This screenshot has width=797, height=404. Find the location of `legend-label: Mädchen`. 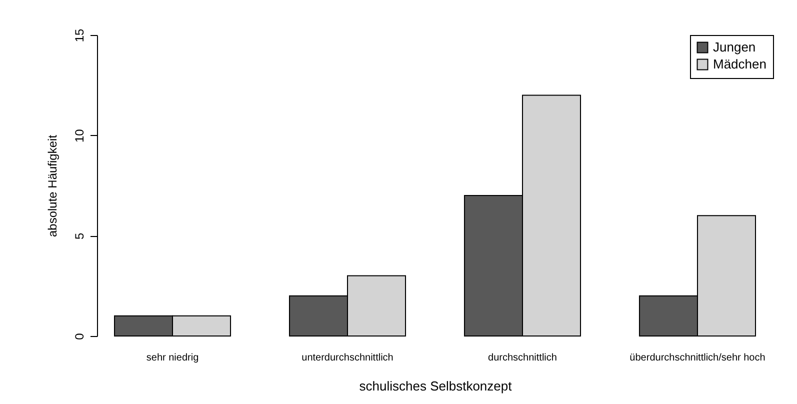

legend-label: Mädchen is located at coordinates (739, 64).